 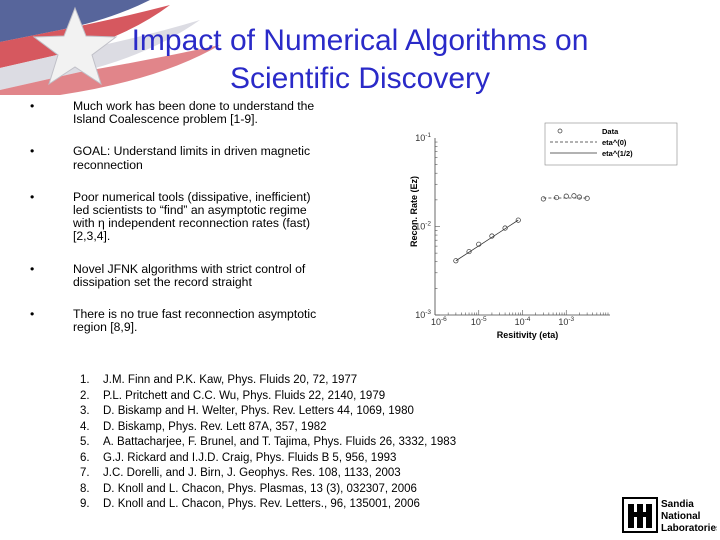 I want to click on thunderbird-icon, so click(x=640, y=516).